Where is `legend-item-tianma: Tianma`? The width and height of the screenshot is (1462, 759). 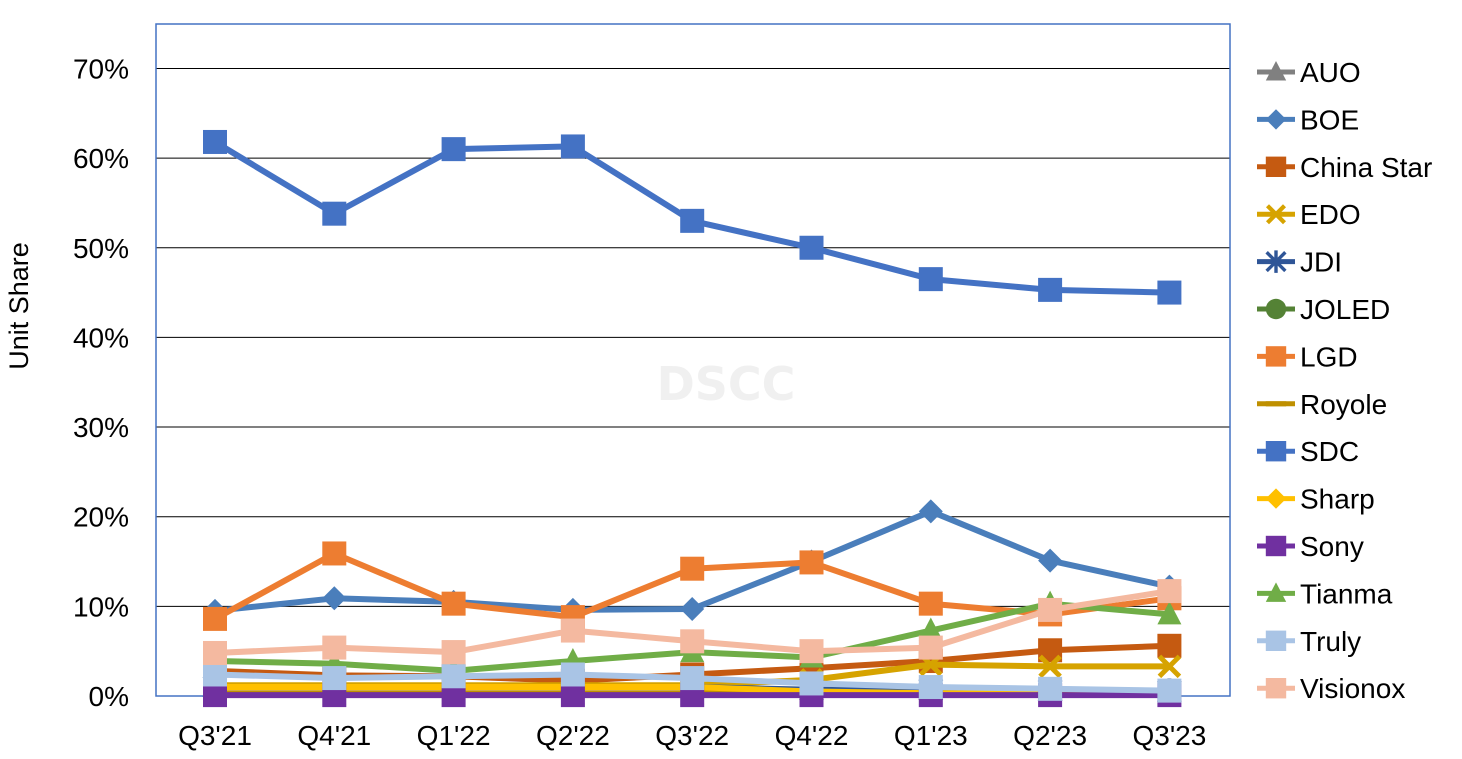
legend-item-tianma: Tianma is located at coordinates (1325, 593).